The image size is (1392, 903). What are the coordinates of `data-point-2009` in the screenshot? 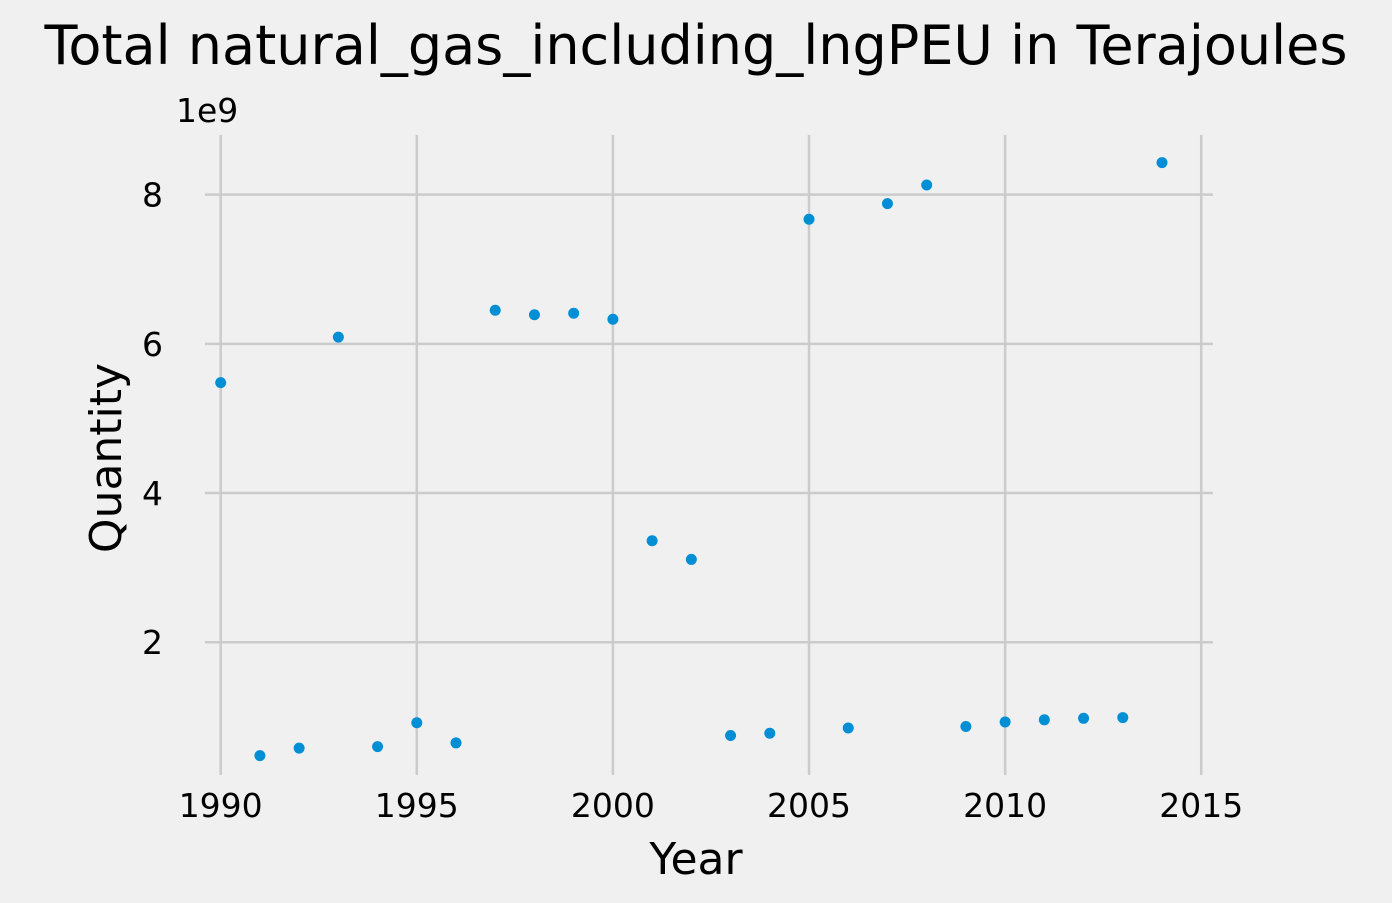 It's located at (966, 727).